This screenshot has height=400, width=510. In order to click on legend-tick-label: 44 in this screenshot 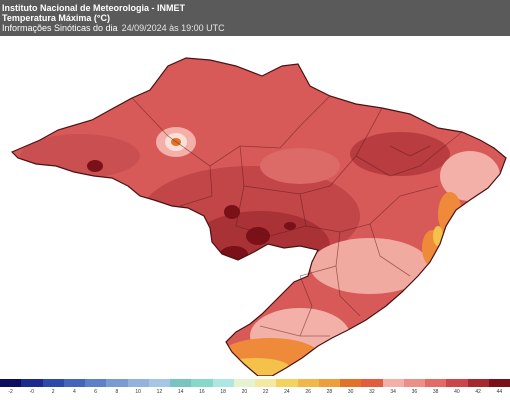, I will do `click(499, 392)`.